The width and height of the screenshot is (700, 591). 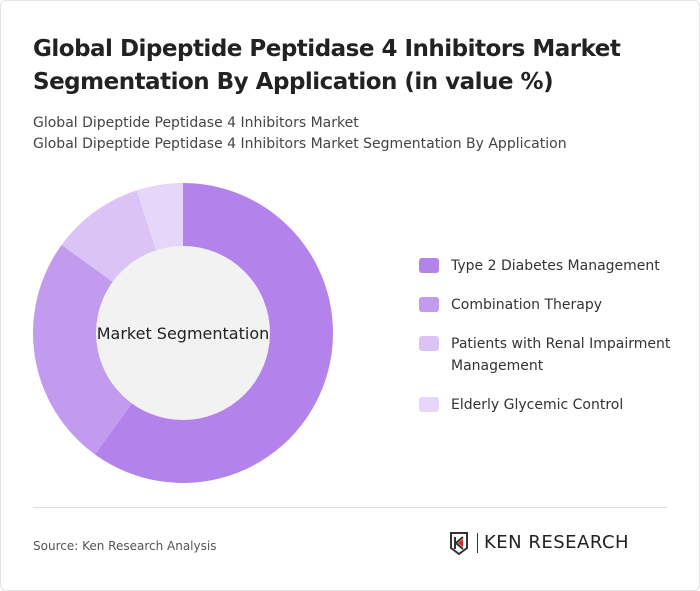 What do you see at coordinates (527, 305) in the screenshot?
I see `legend-label: Combination Therapy` at bounding box center [527, 305].